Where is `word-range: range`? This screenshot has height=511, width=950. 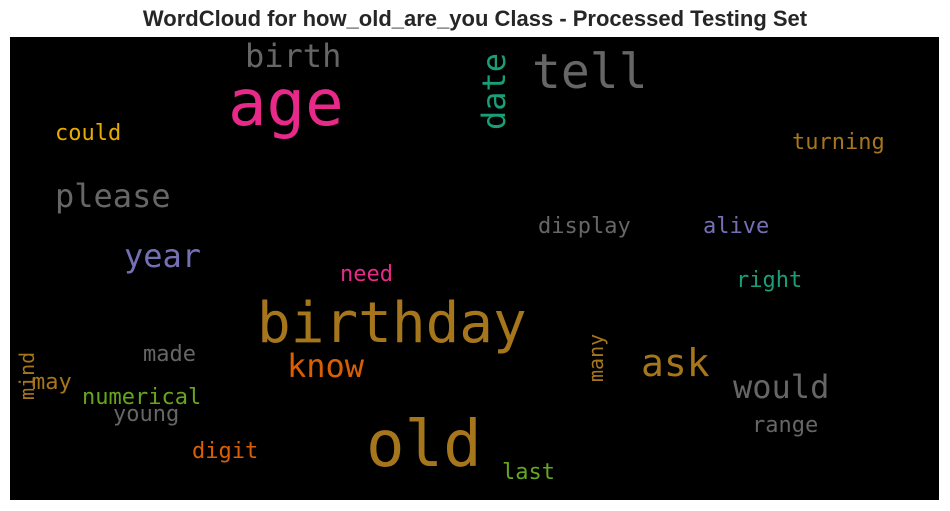 word-range: range is located at coordinates (785, 425).